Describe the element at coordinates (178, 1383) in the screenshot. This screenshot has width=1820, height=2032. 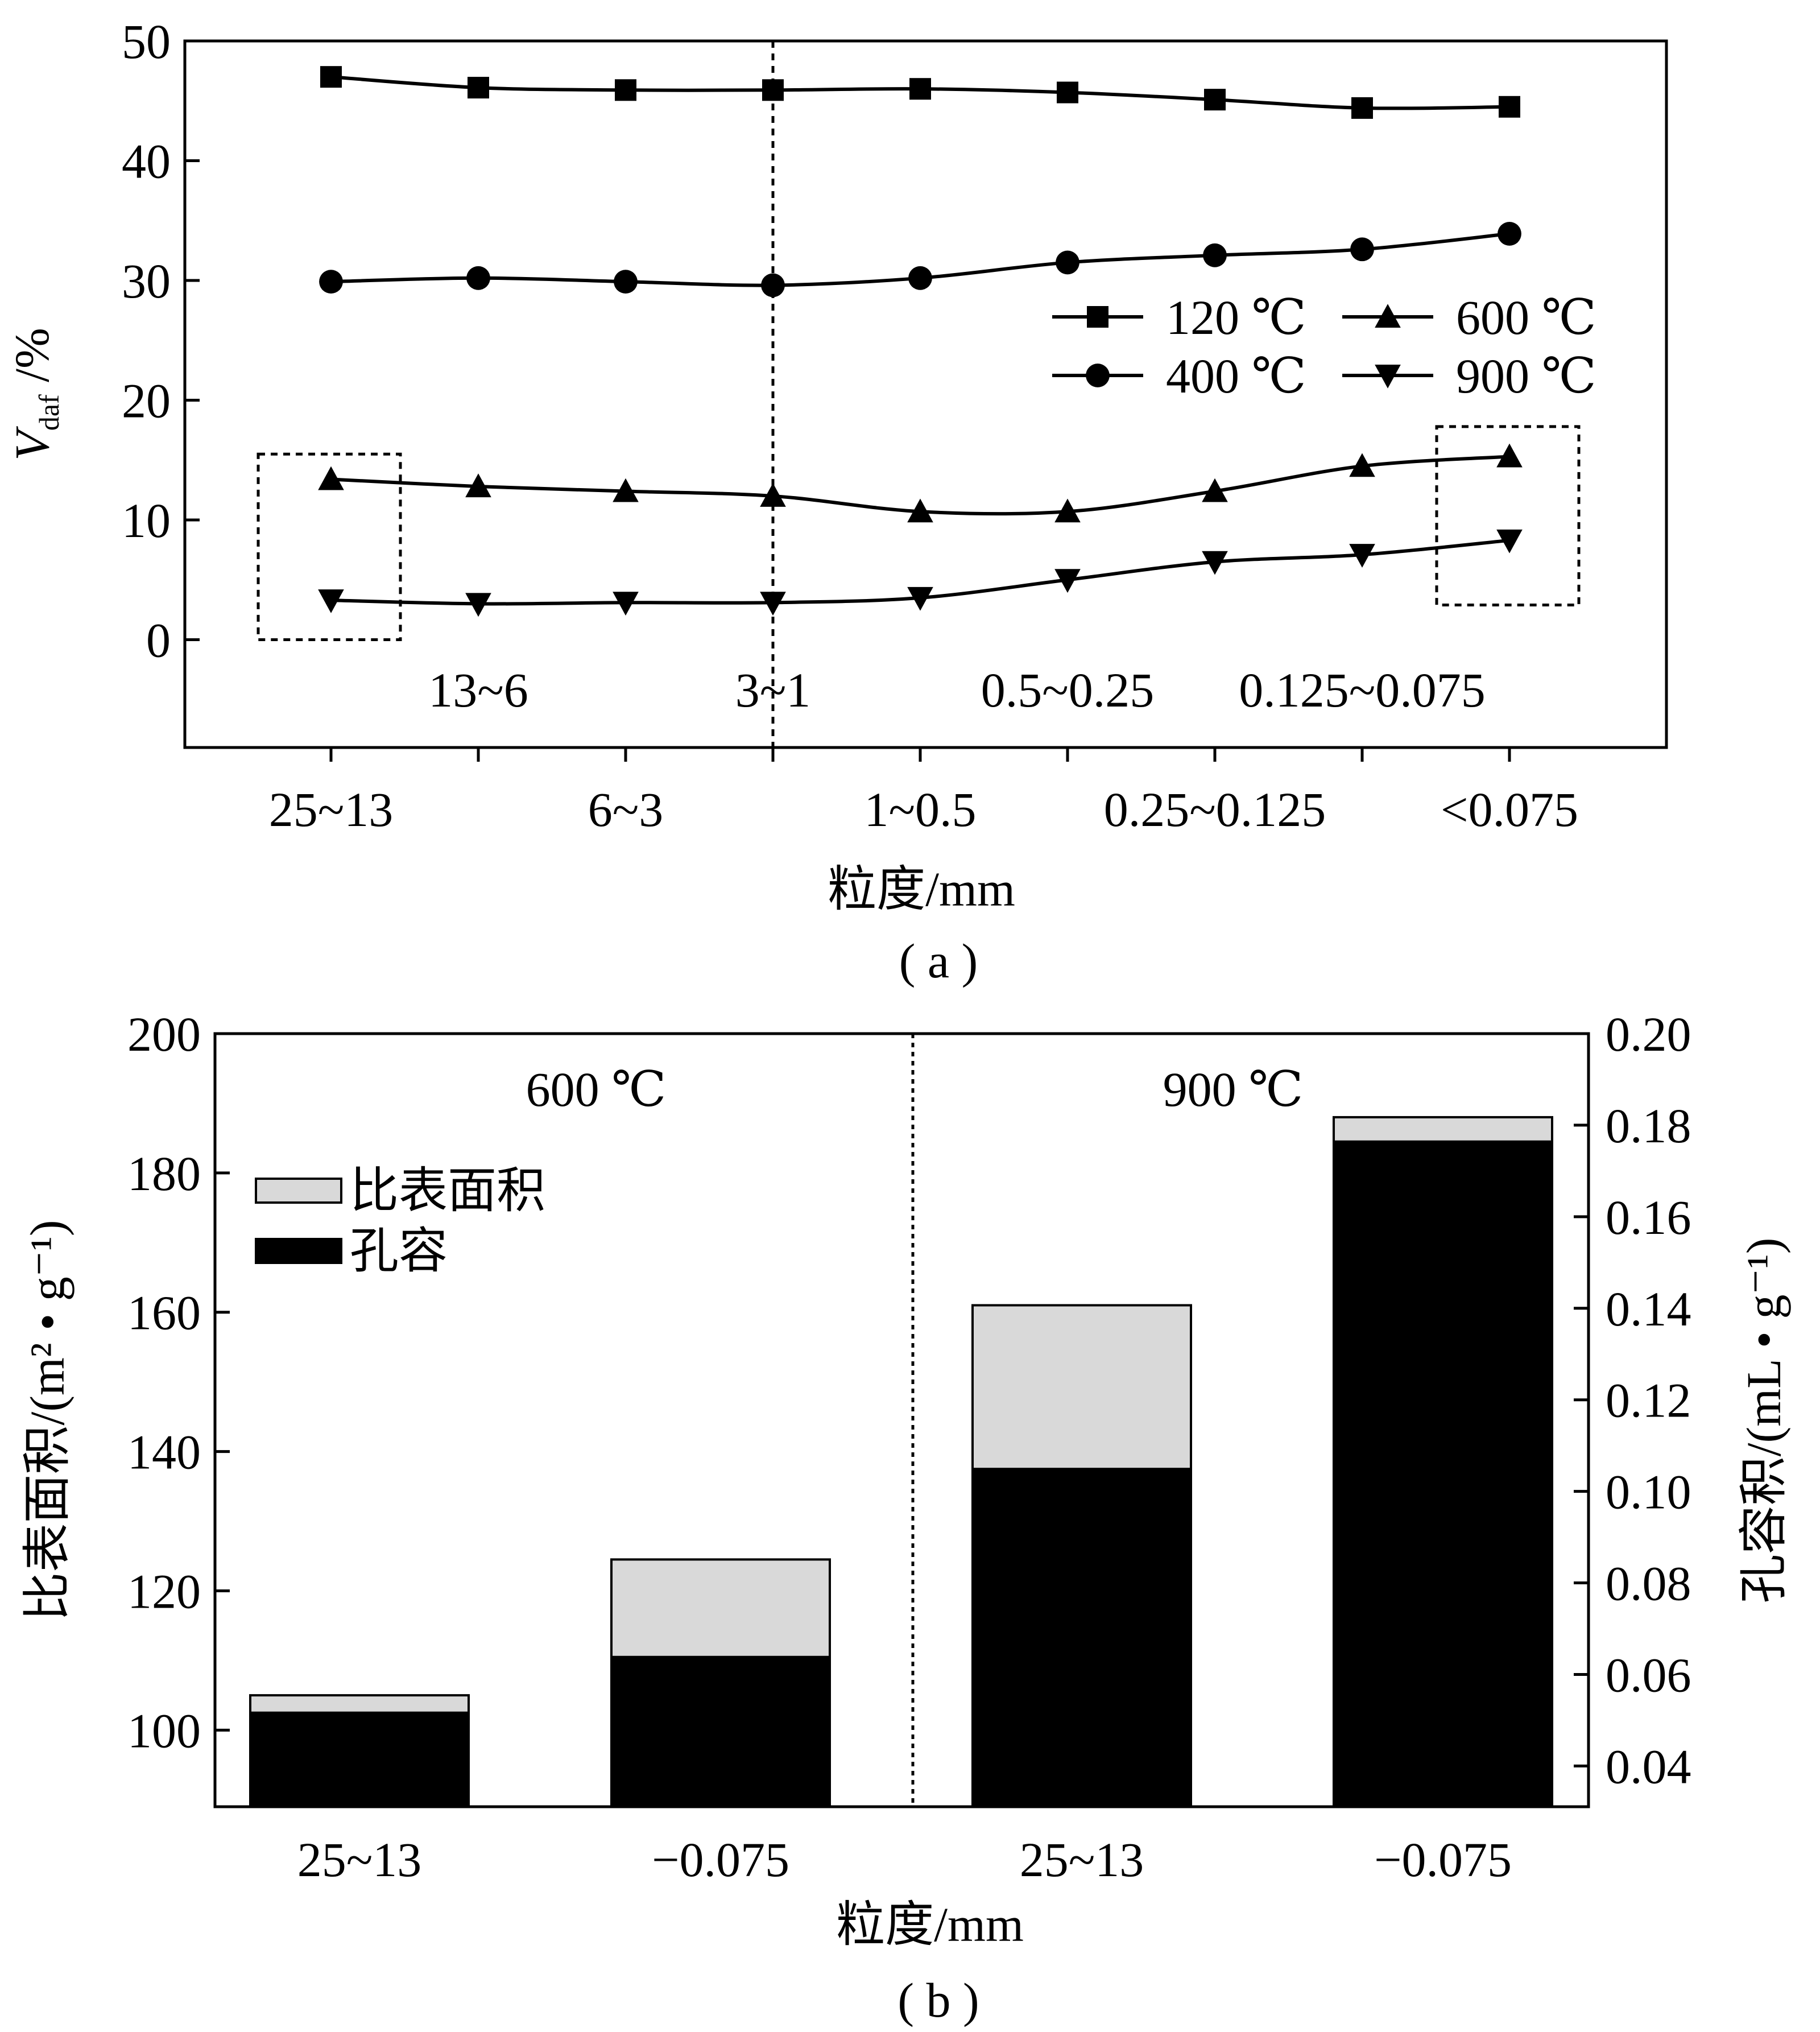
I see `y-axis-ticks-b: 100 120 140 160 180 200` at that location.